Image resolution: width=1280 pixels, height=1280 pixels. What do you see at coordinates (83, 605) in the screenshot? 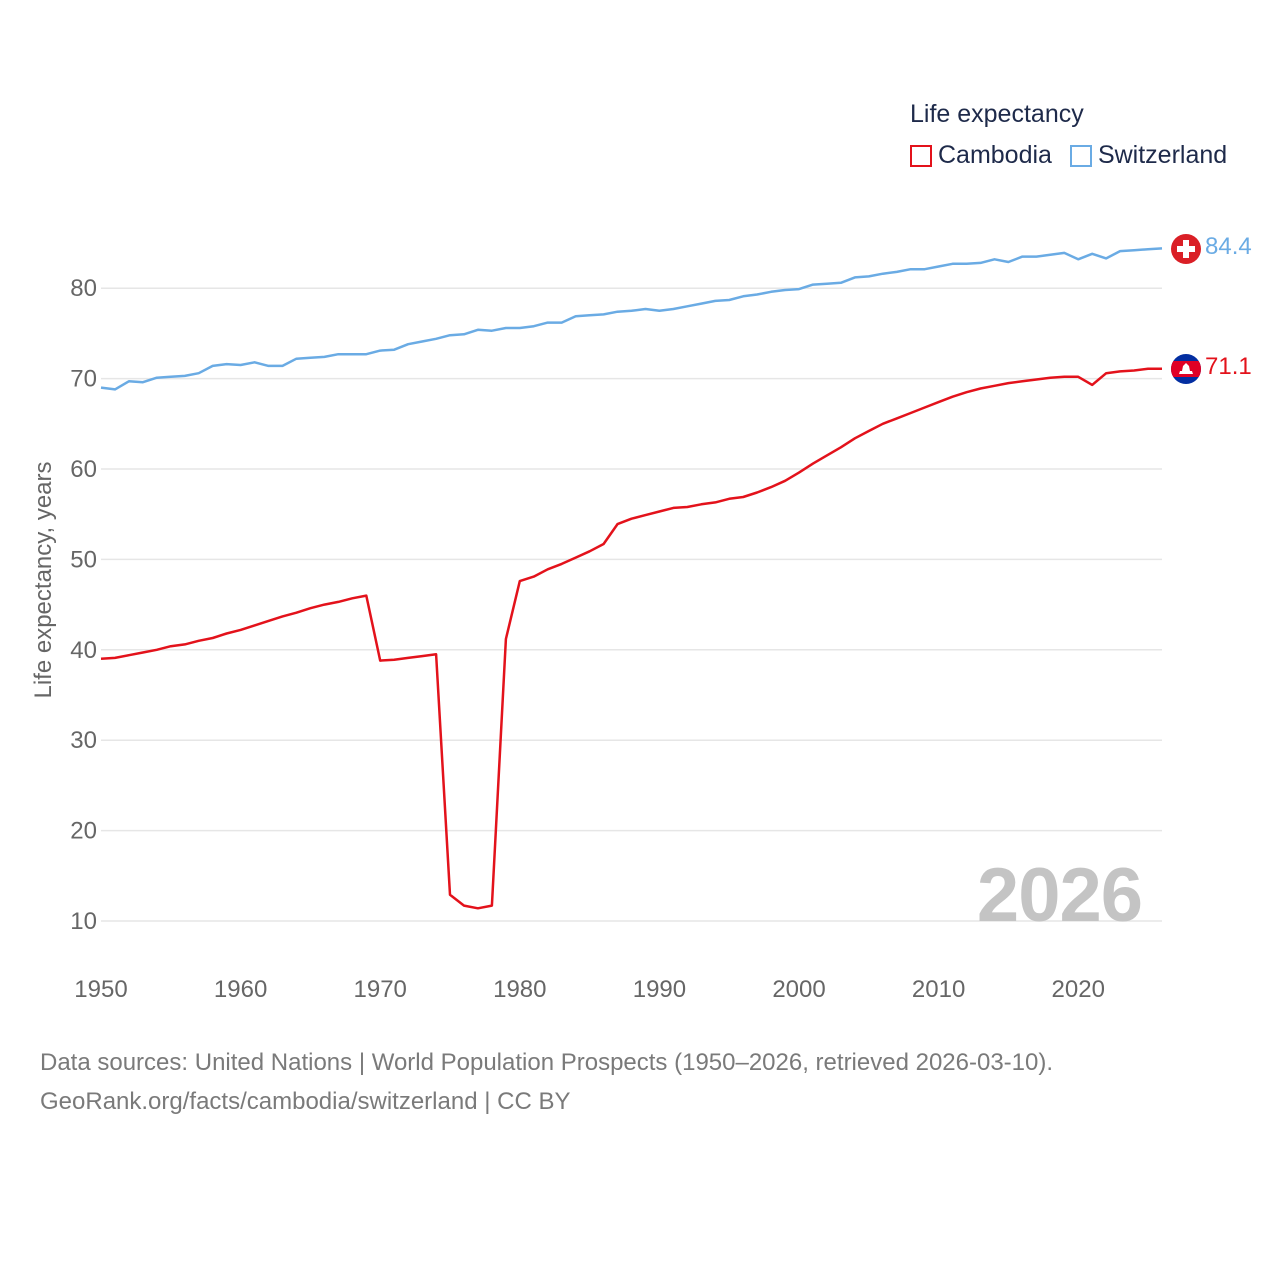
I see `y-axis-ticks: 10 20 30 40 50 60 70 80` at bounding box center [83, 605].